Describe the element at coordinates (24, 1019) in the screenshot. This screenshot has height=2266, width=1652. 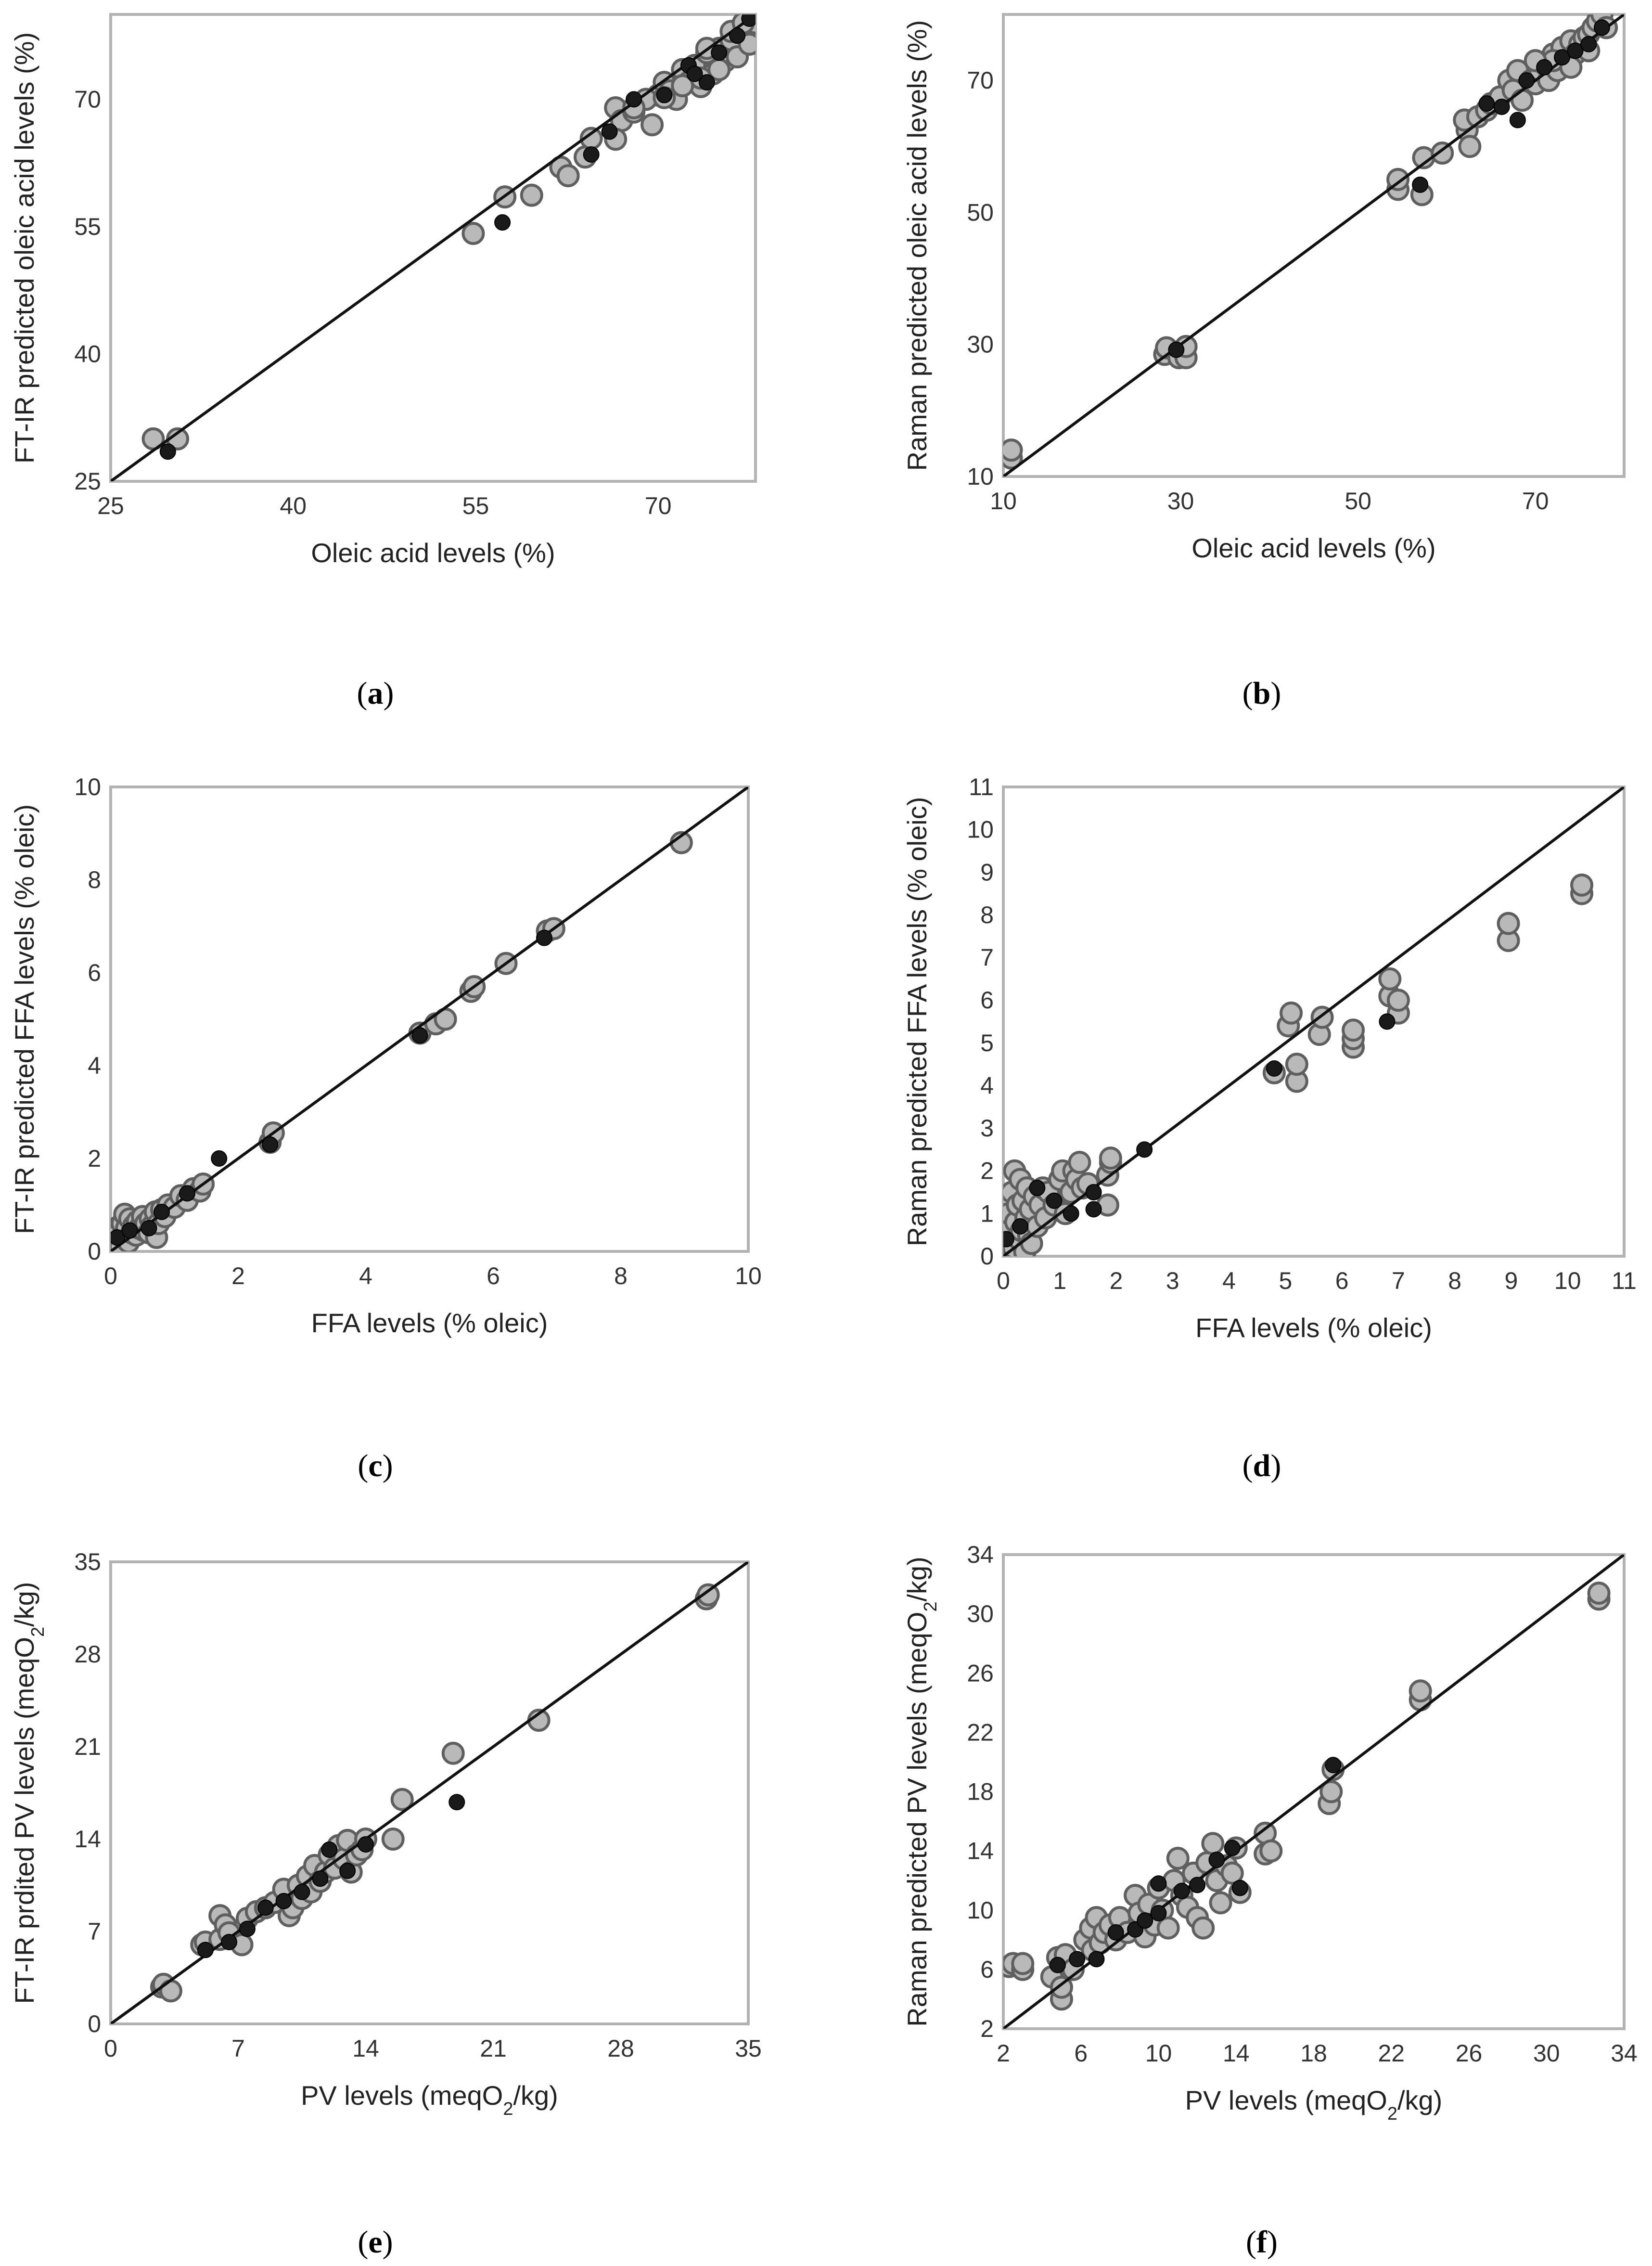
I see `y-axis-title: FT-IR predicted FFA levels (% oleic)` at that location.